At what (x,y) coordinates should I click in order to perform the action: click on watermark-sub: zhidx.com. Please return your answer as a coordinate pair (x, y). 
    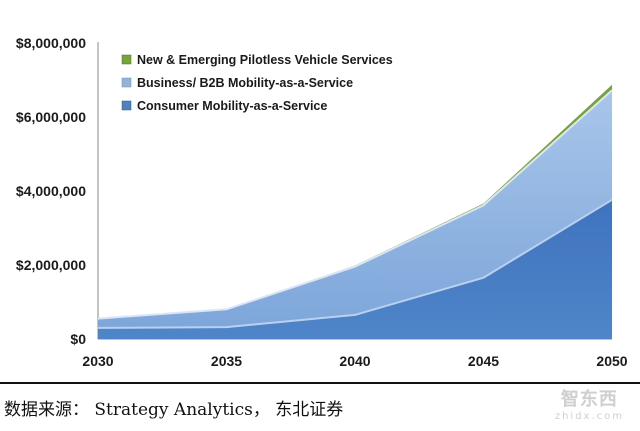
    Looking at the image, I should click on (589, 416).